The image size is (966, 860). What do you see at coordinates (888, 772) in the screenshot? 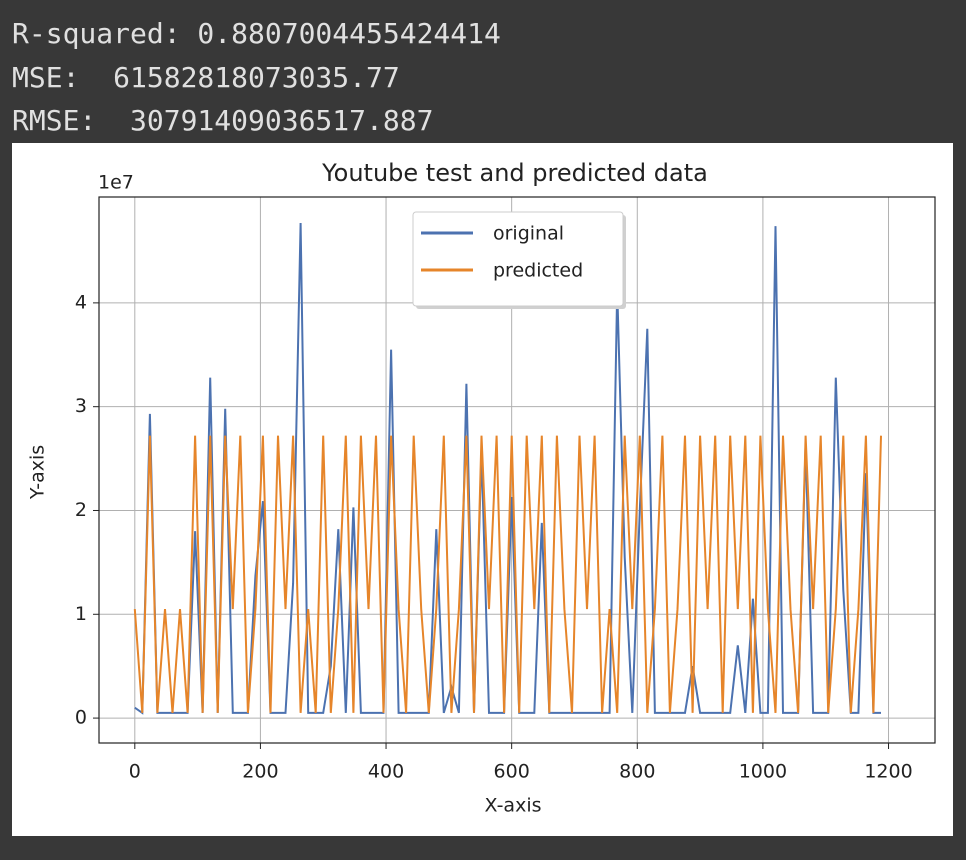
I see `x-tick-label: 1200` at bounding box center [888, 772].